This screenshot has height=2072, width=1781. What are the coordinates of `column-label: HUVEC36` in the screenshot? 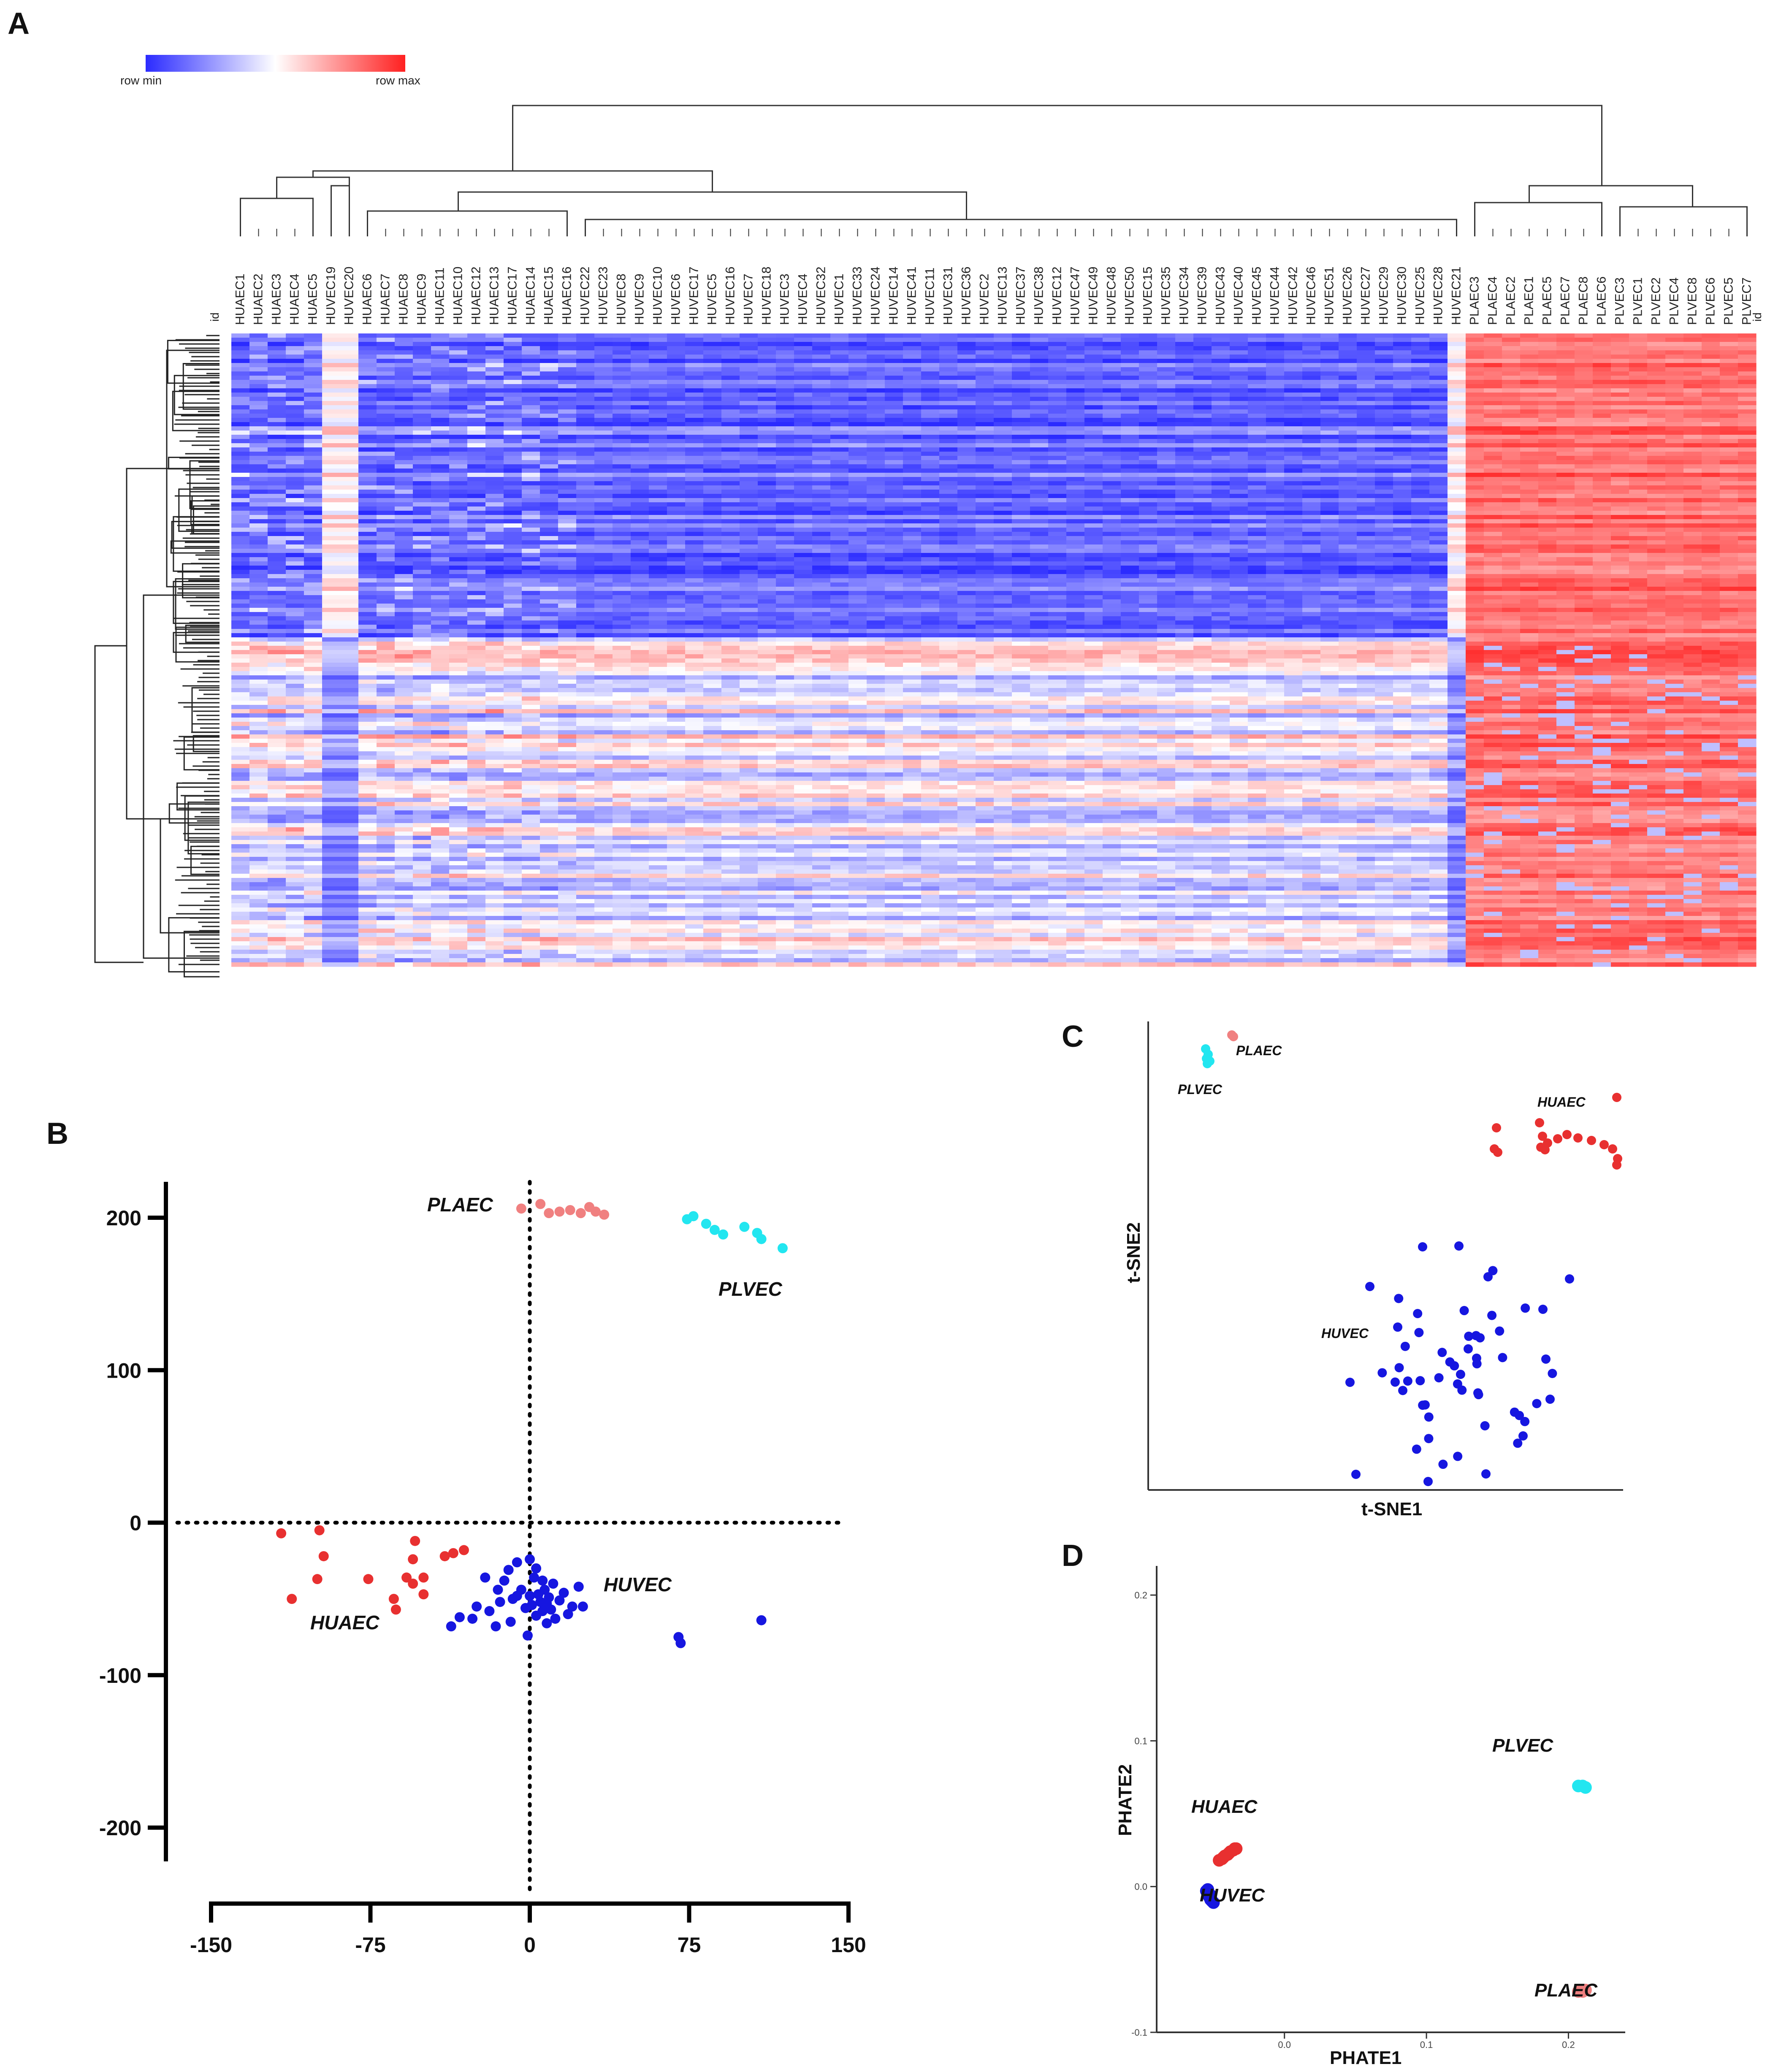 It's located at (966, 296).